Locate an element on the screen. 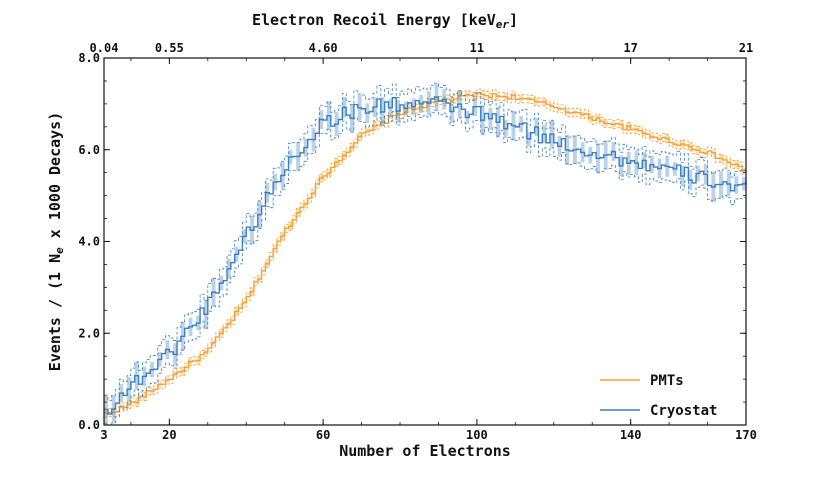 Image resolution: width=830 pixels, height=478 pixels. legend-label-pmts: PMTs is located at coordinates (667, 381).